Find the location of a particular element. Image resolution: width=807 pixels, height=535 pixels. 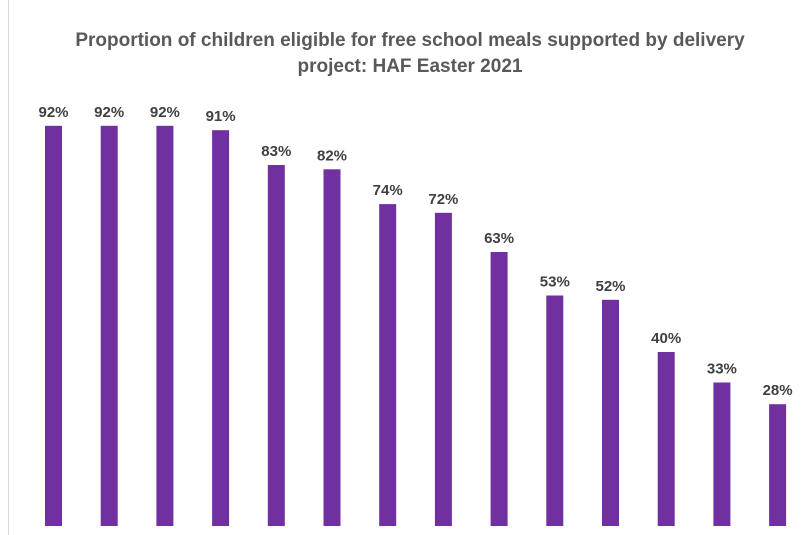

data-label-6: 82% is located at coordinates (332, 155).